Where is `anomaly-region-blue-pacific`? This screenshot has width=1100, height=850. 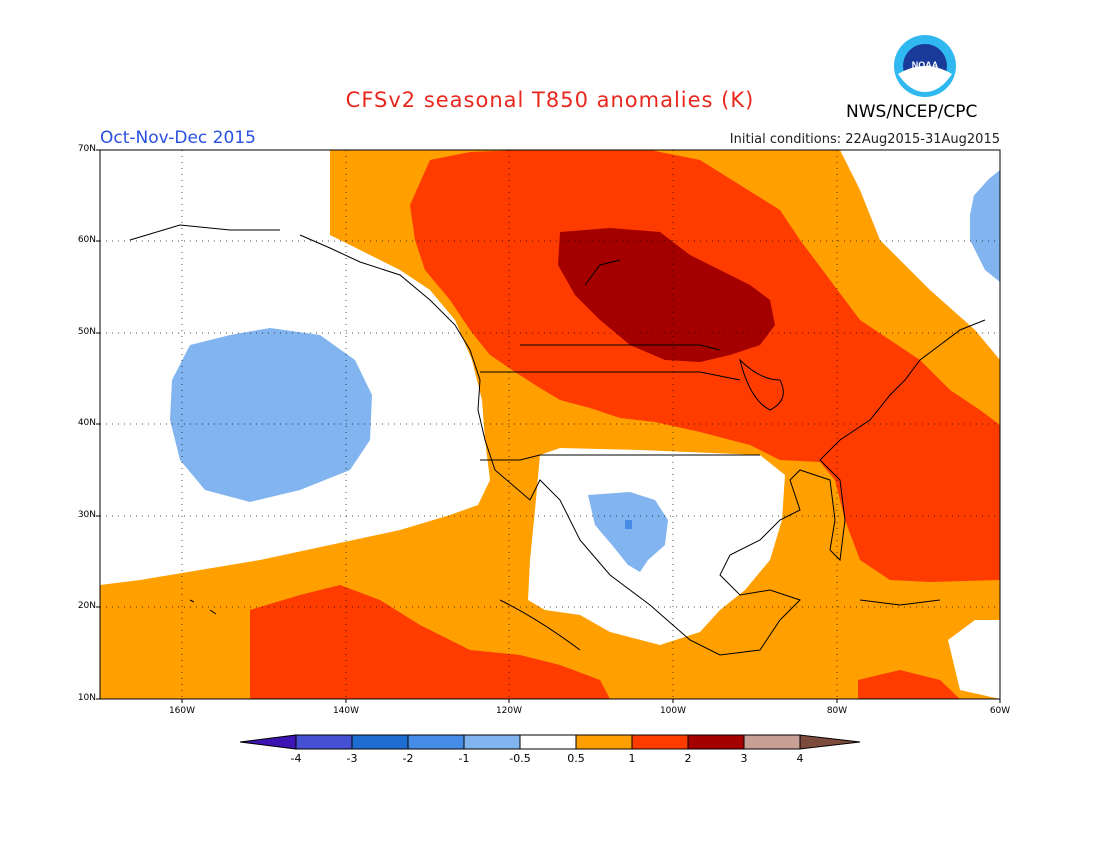 anomaly-region-blue-pacific is located at coordinates (271, 415).